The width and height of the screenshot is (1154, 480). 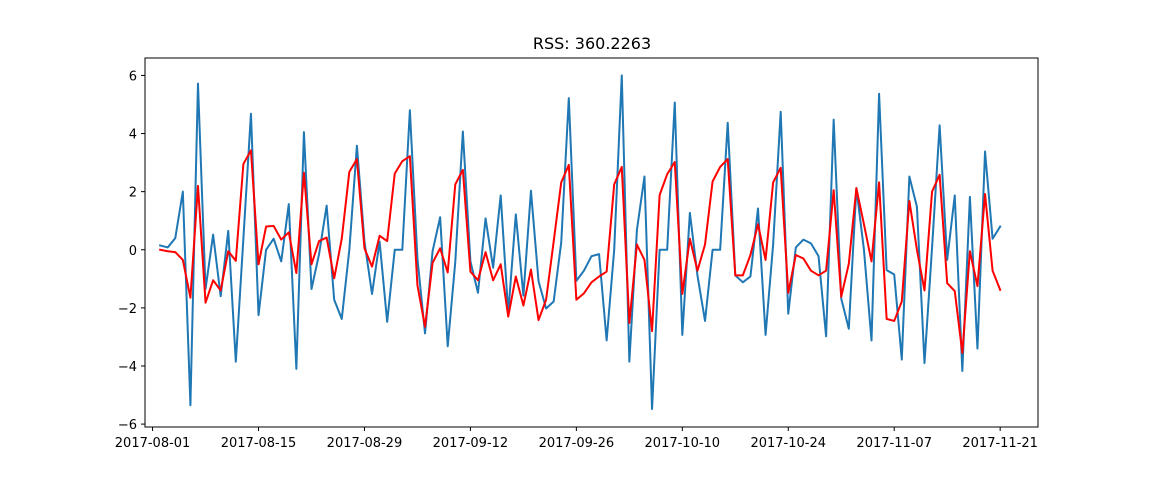 What do you see at coordinates (259, 443) in the screenshot?
I see `x-tick-label: 2017-08-15` at bounding box center [259, 443].